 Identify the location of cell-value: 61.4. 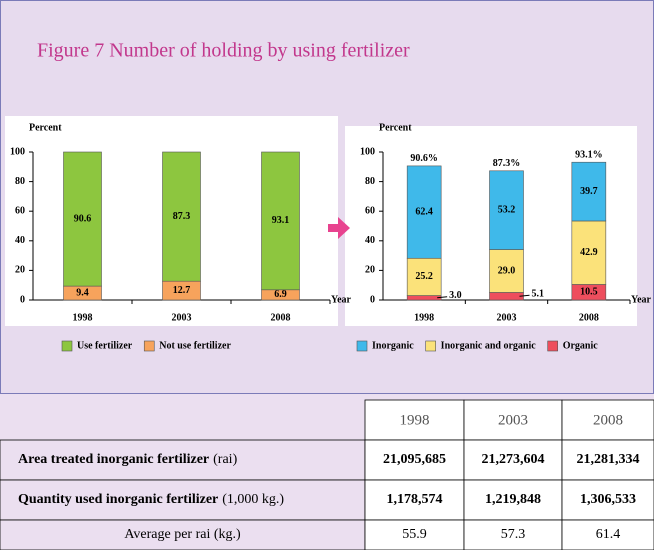
(608, 534).